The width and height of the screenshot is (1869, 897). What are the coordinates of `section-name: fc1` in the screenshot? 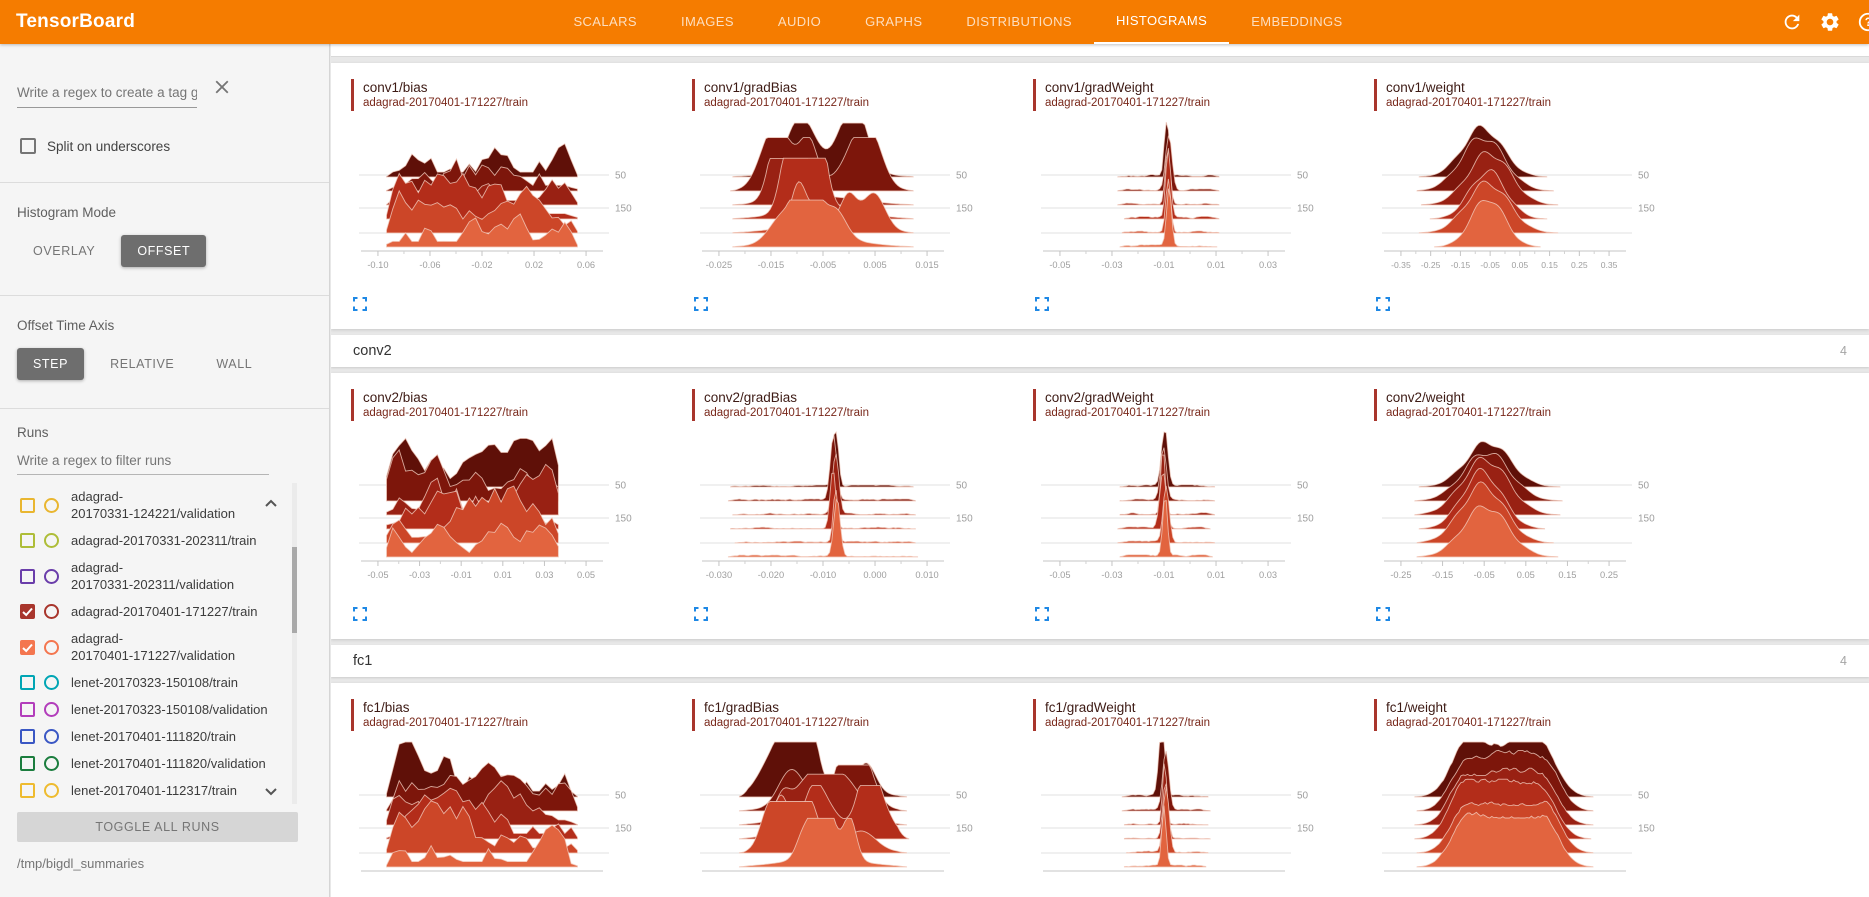 It's located at (363, 661).